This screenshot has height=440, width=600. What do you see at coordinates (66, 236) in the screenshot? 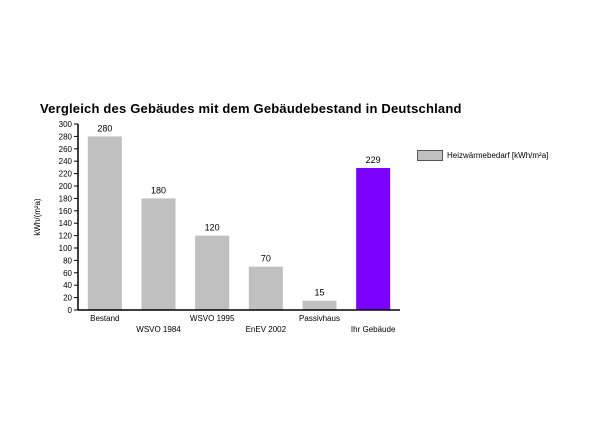
I see `y-tick-label: 120` at bounding box center [66, 236].